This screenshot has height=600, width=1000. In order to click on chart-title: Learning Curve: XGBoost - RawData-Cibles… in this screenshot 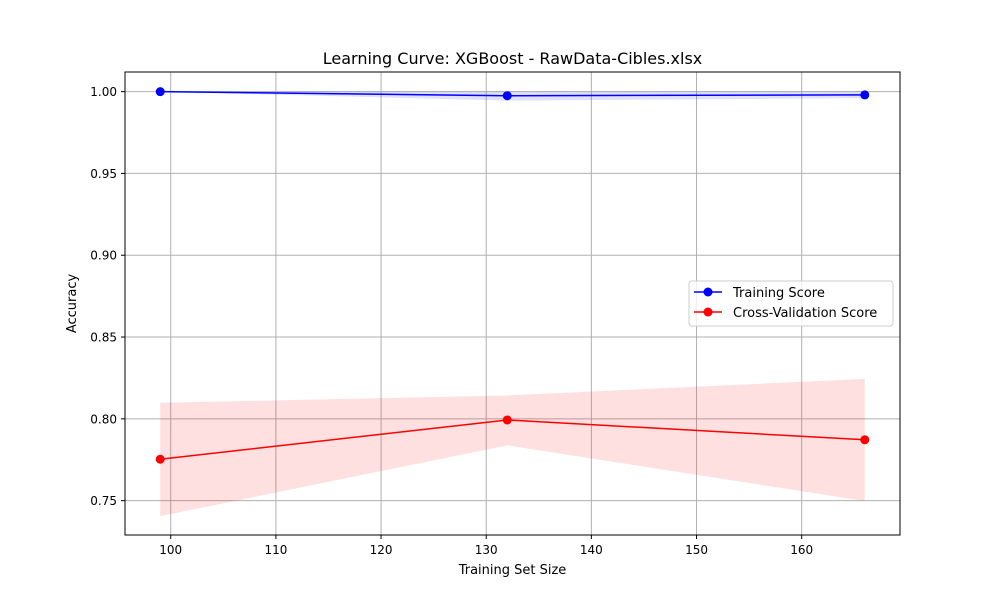, I will do `click(513, 58)`.